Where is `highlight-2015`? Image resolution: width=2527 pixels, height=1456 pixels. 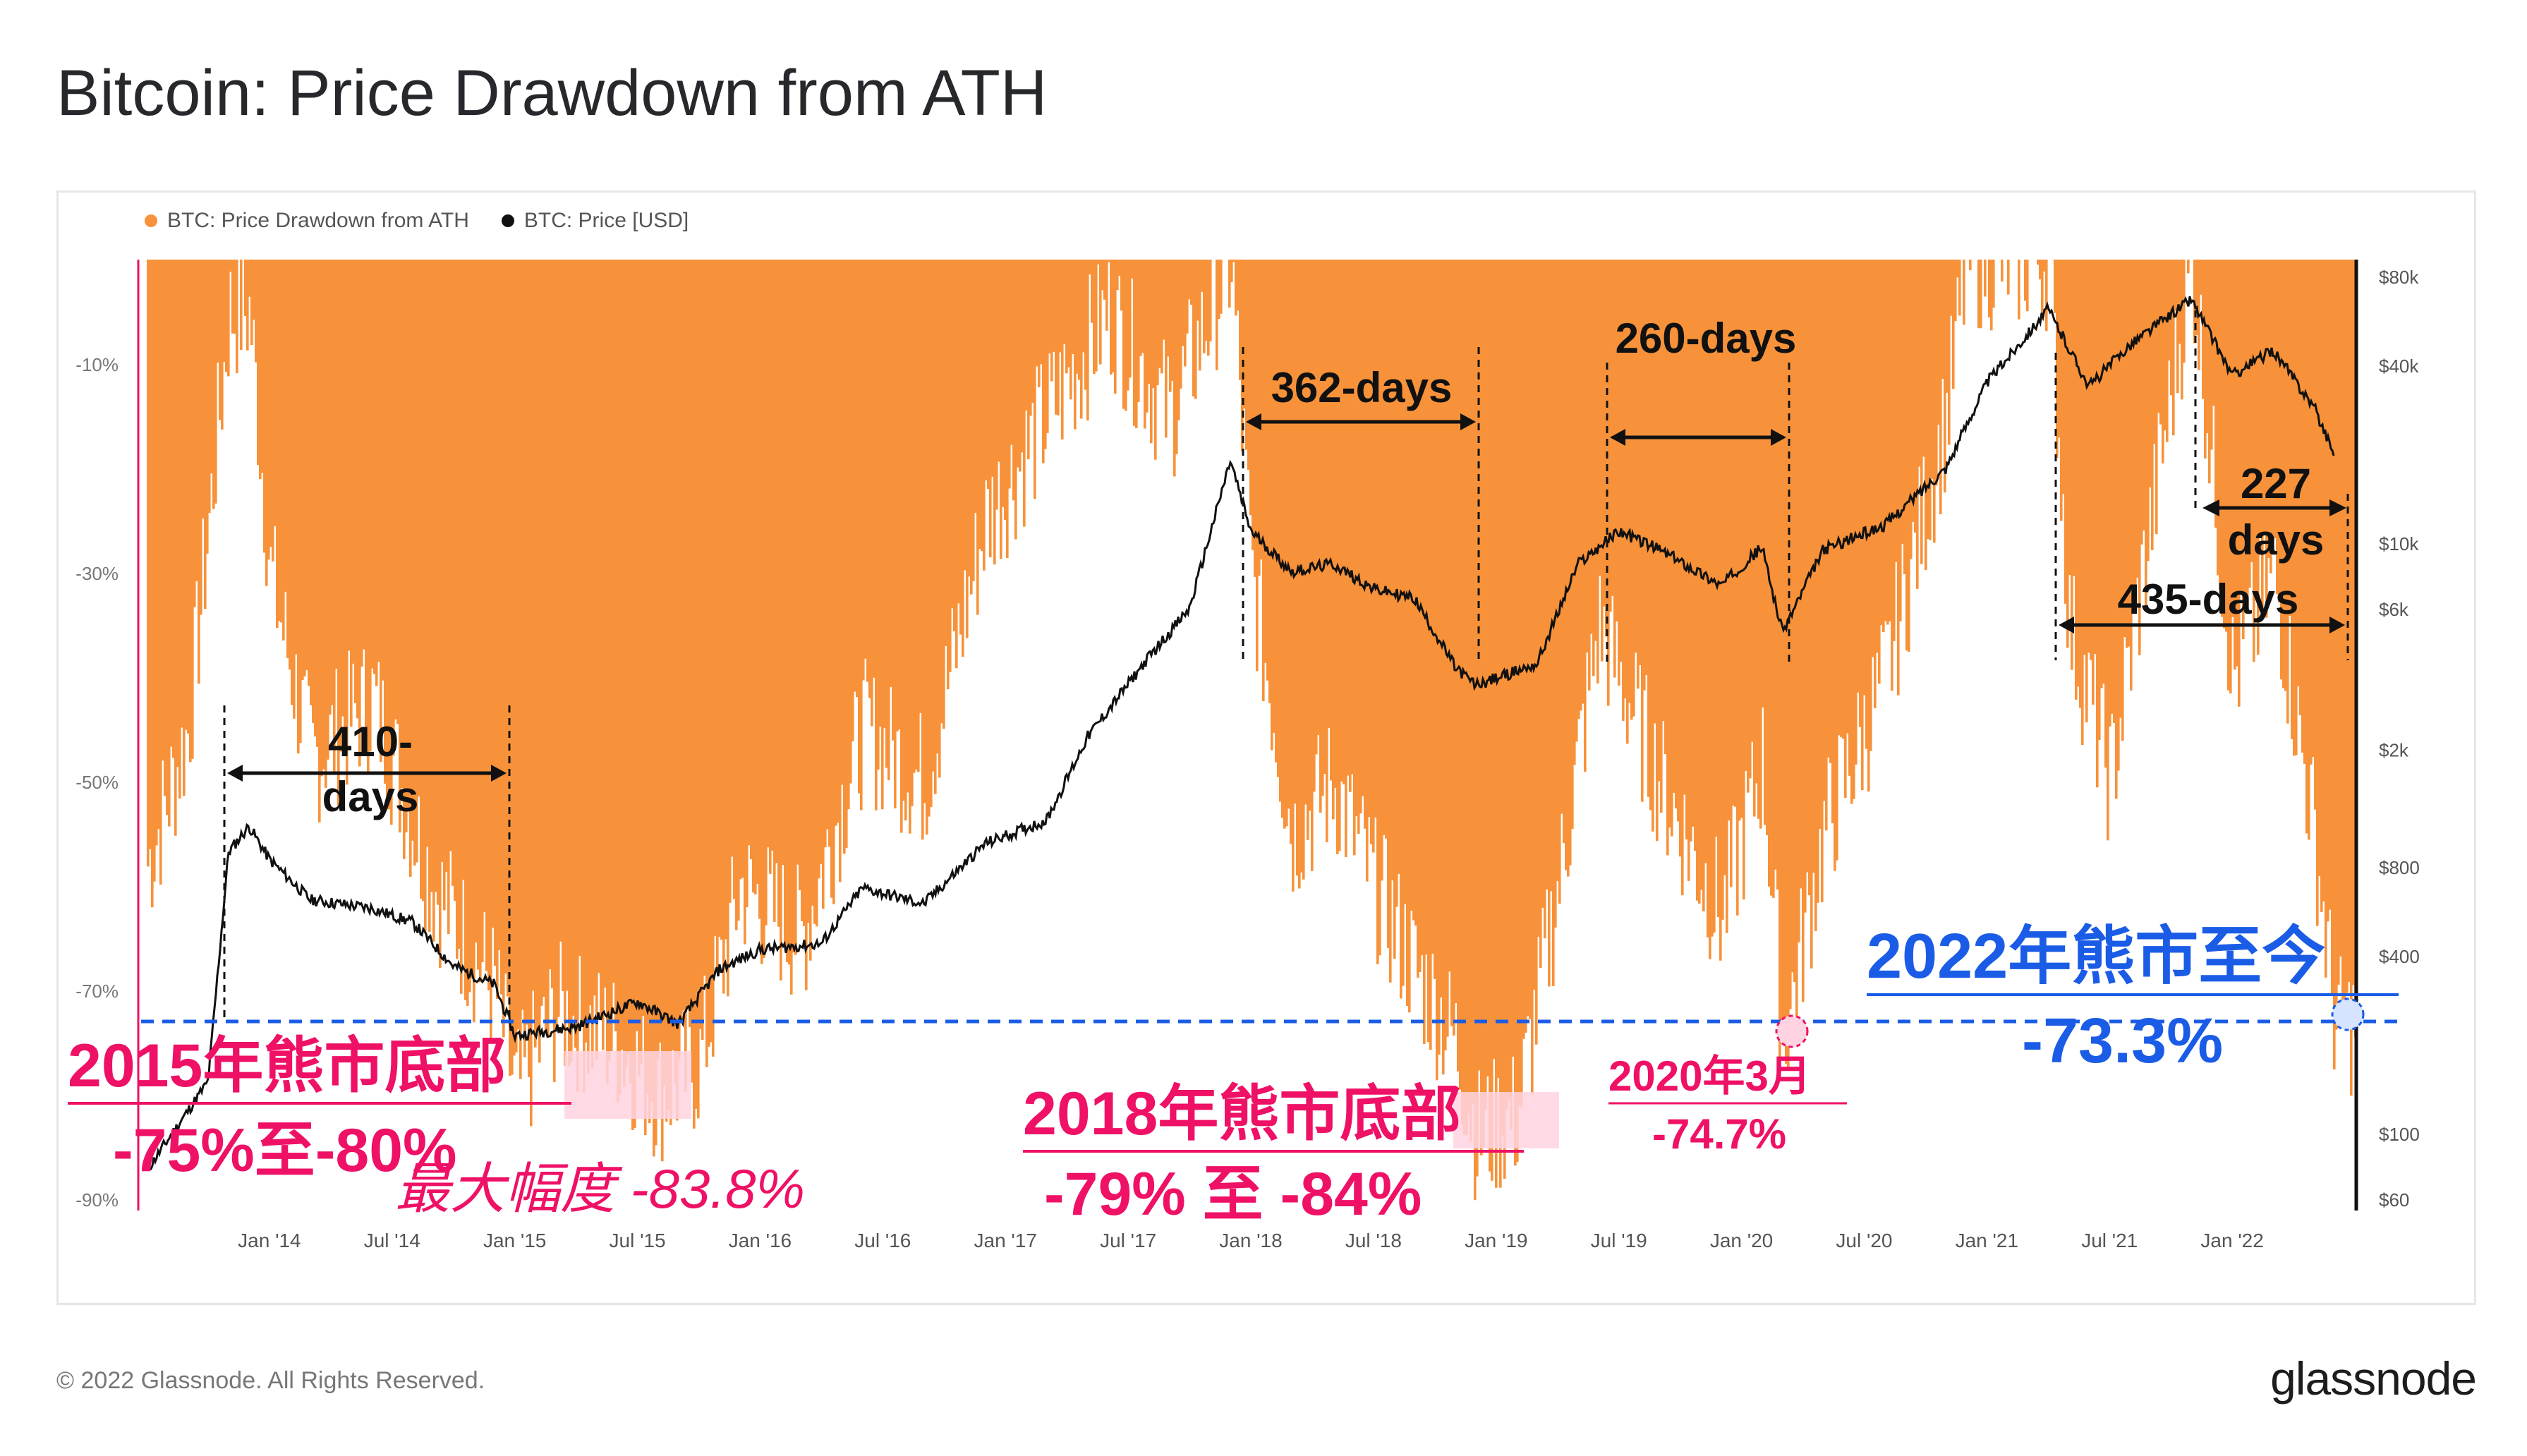 highlight-2015 is located at coordinates (627, 1085).